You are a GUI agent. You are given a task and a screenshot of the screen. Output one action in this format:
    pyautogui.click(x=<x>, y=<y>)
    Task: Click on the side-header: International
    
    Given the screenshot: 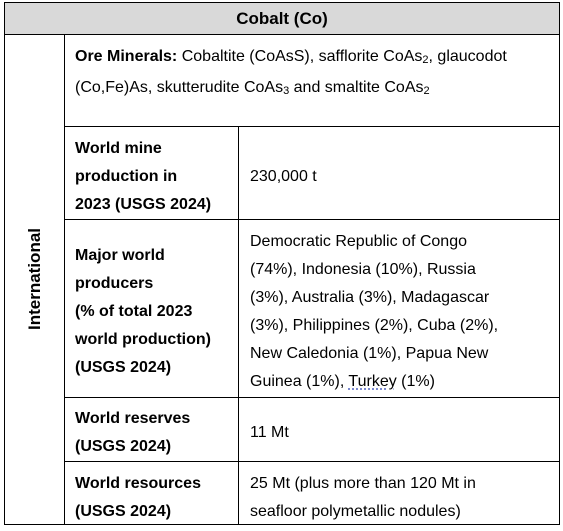 What is the action you would take?
    pyautogui.click(x=35, y=279)
    